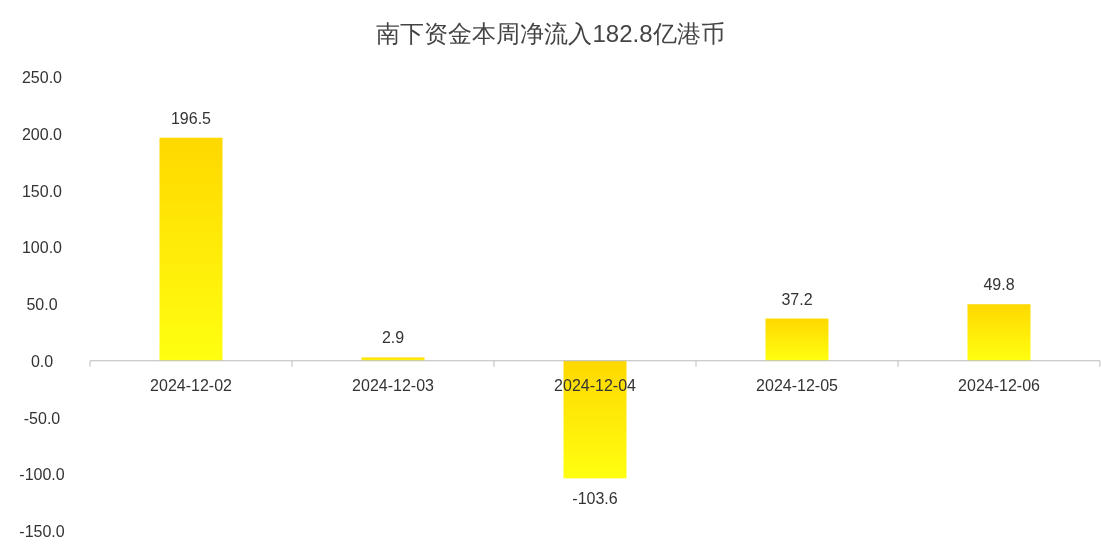 This screenshot has width=1101, height=547. I want to click on ytick: 0.0, so click(42, 361).